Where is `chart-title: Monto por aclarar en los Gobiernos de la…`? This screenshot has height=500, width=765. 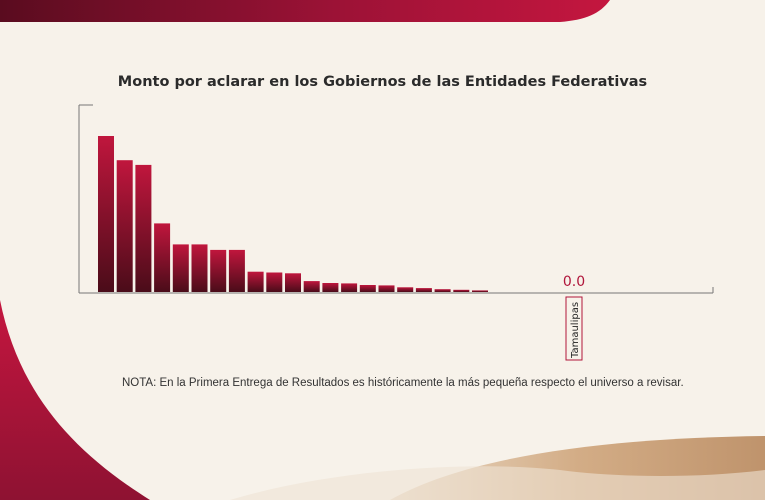 chart-title: Monto por aclarar en los Gobiernos de la… is located at coordinates (382, 82).